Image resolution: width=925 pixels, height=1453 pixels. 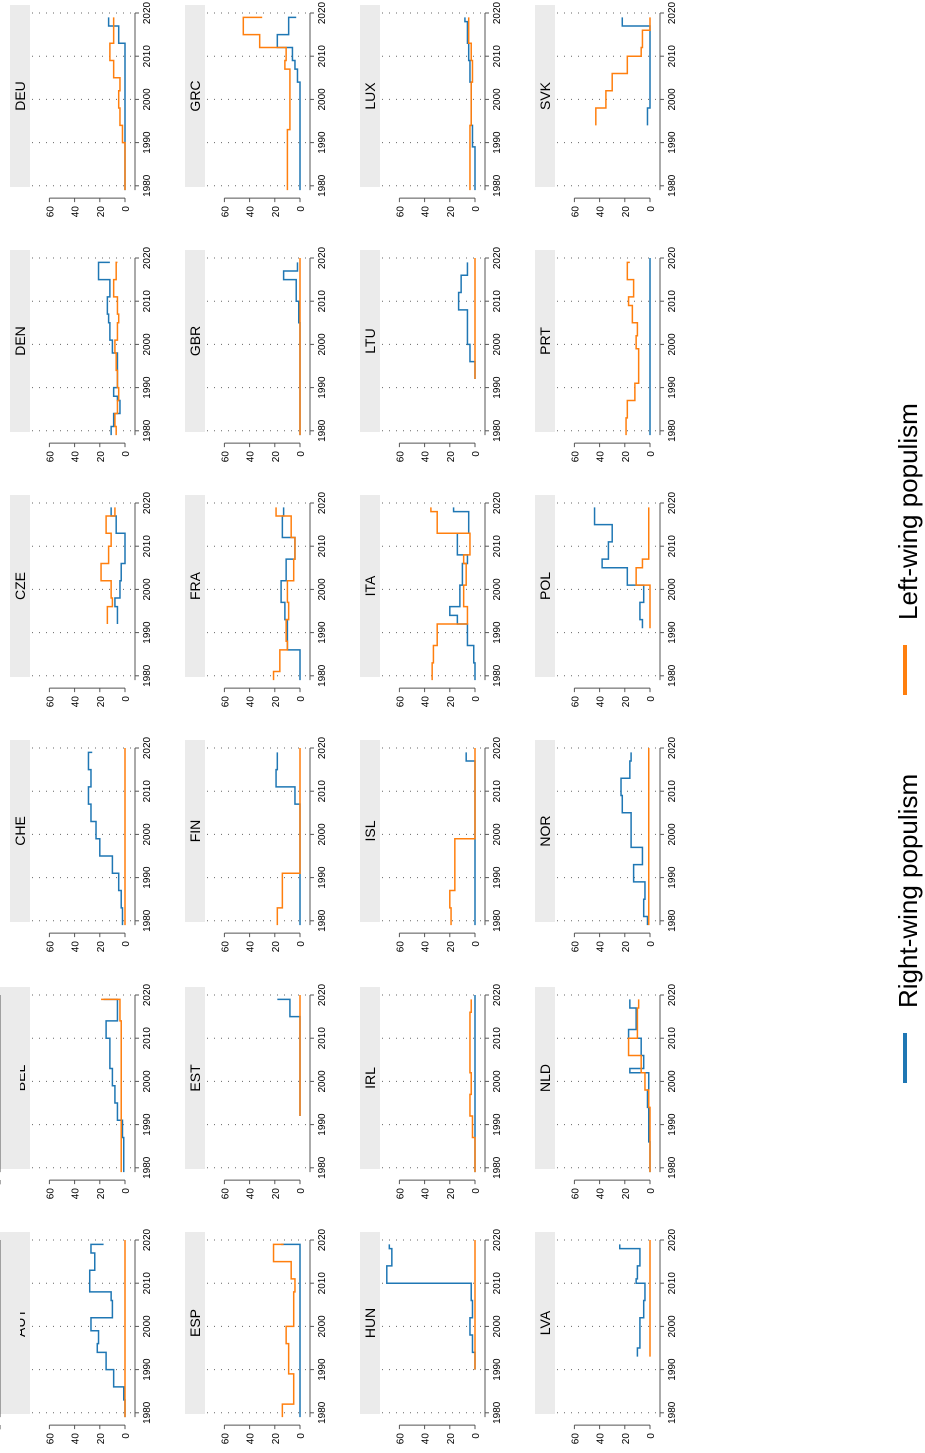 What do you see at coordinates (431, 599) in the screenshot?
I see `panel-ita: ITA 1980 1990 2000 2010 2020 0 20 40 60` at bounding box center [431, 599].